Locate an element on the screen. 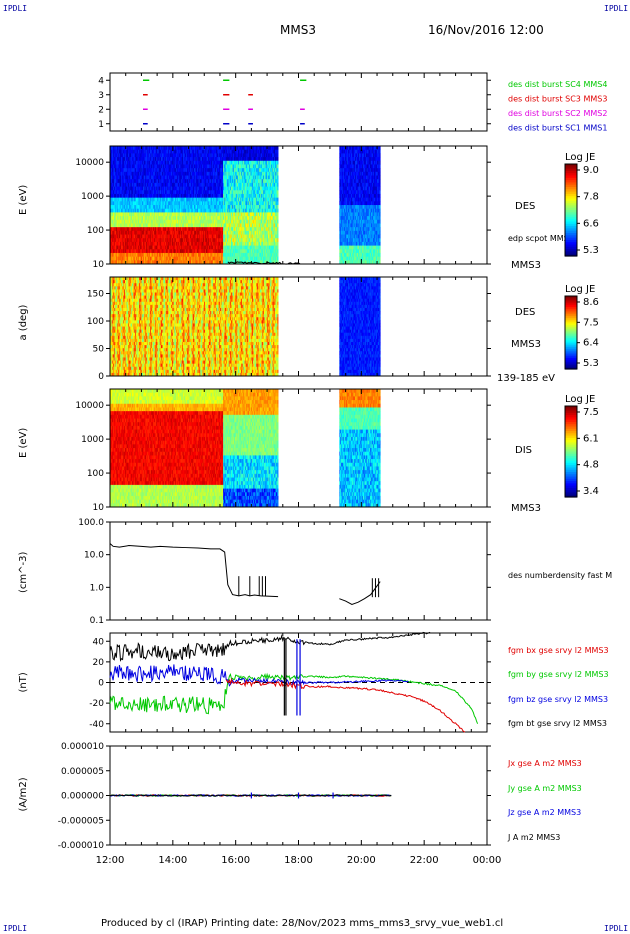 The height and width of the screenshot is (934, 630). datetime-title: 16/Nov/2016 12:00 is located at coordinates (486, 30).